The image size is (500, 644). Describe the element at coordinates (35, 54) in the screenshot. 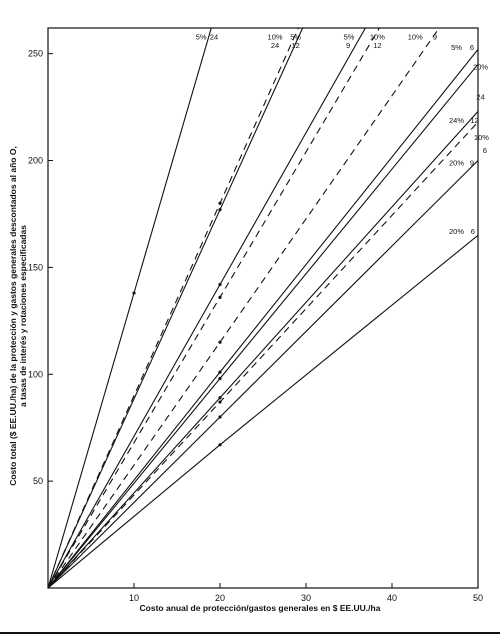

I see `y-tick-label: 250` at that location.